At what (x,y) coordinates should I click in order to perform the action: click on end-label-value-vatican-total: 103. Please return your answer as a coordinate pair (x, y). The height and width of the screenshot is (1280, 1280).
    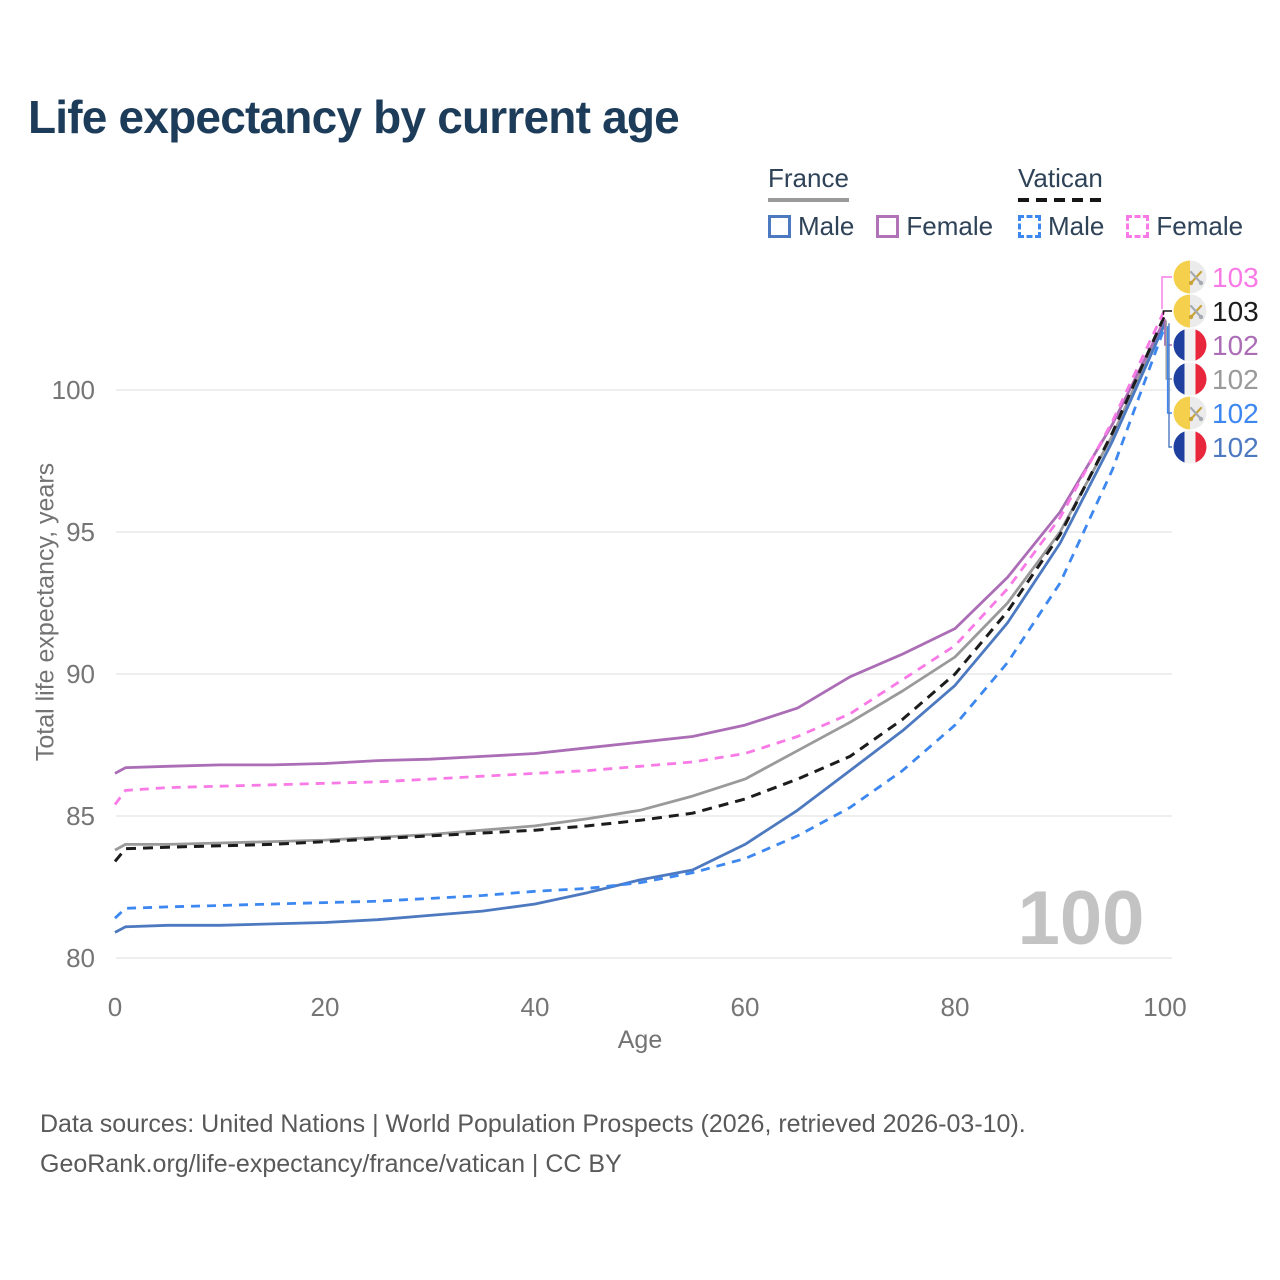
    Looking at the image, I should click on (1235, 311).